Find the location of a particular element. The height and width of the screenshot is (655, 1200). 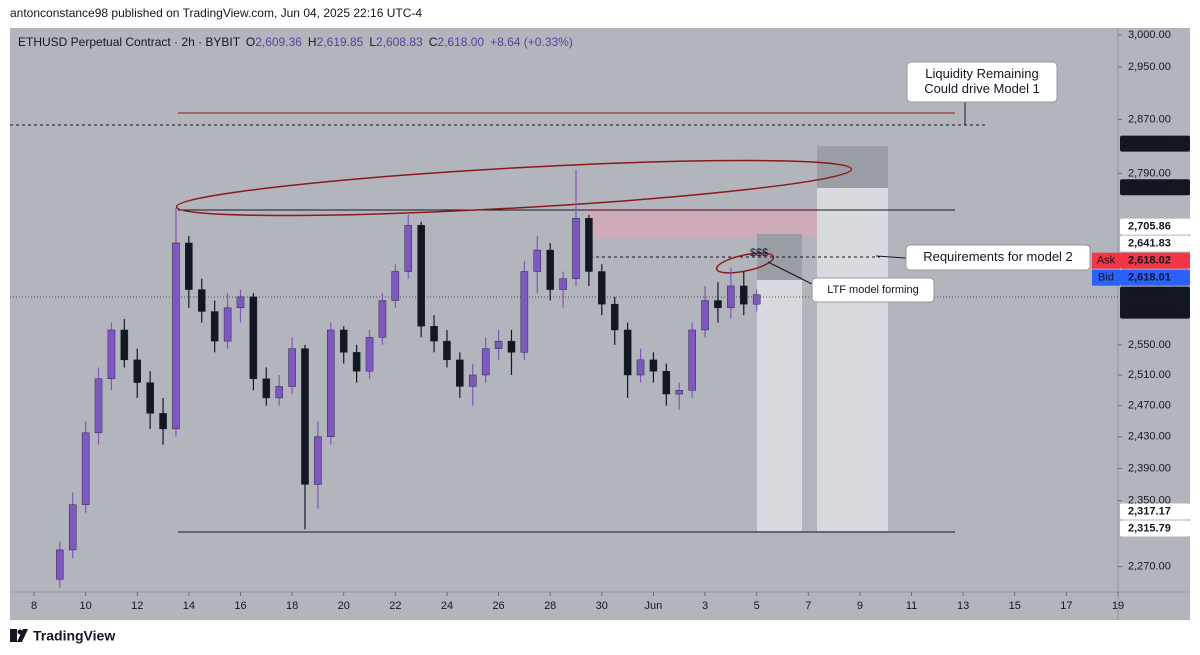

x-tick-label: 26 is located at coordinates (498, 606).